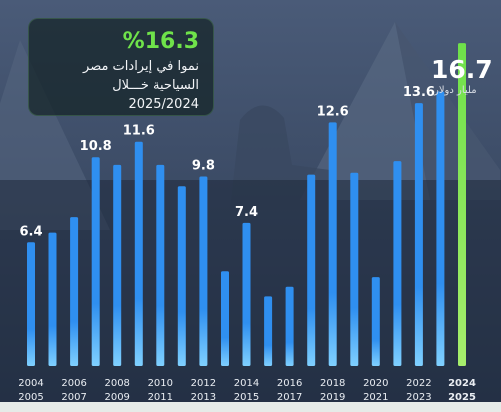 The width and height of the screenshot is (501, 412). Describe the element at coordinates (203, 166) in the screenshot. I see `data-label: 9.8` at that location.